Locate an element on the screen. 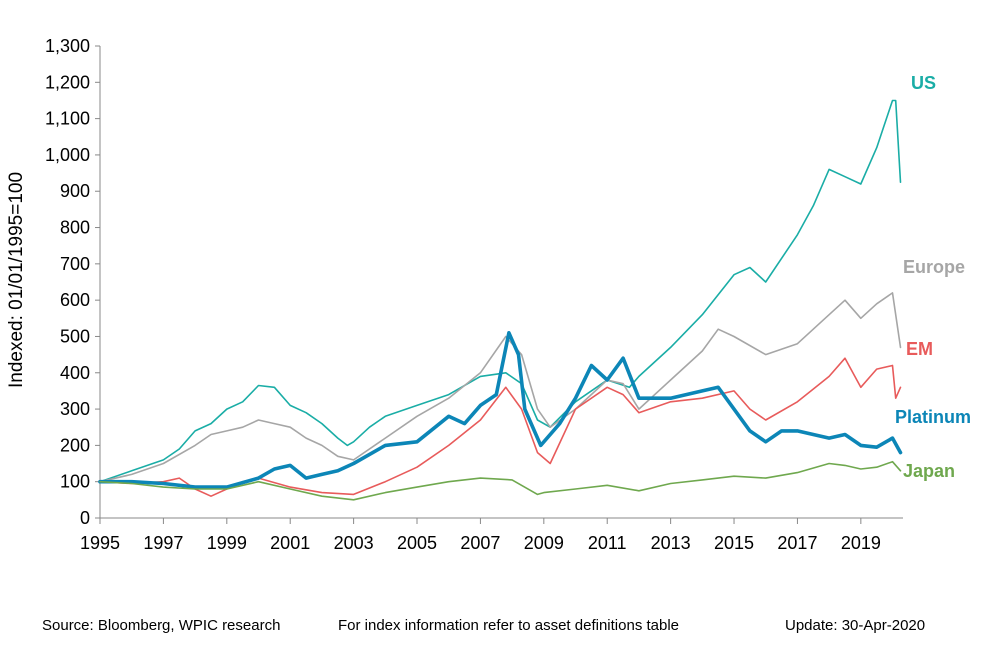 This screenshot has height=653, width=1000. y-tick-label: 600 is located at coordinates (75, 300).